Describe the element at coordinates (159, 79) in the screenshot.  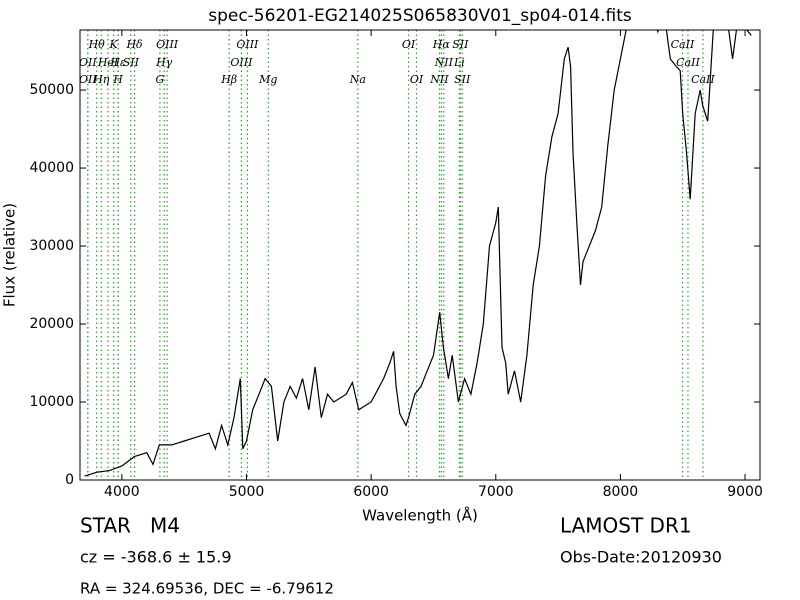
I see `spectral-line-label: G` at that location.